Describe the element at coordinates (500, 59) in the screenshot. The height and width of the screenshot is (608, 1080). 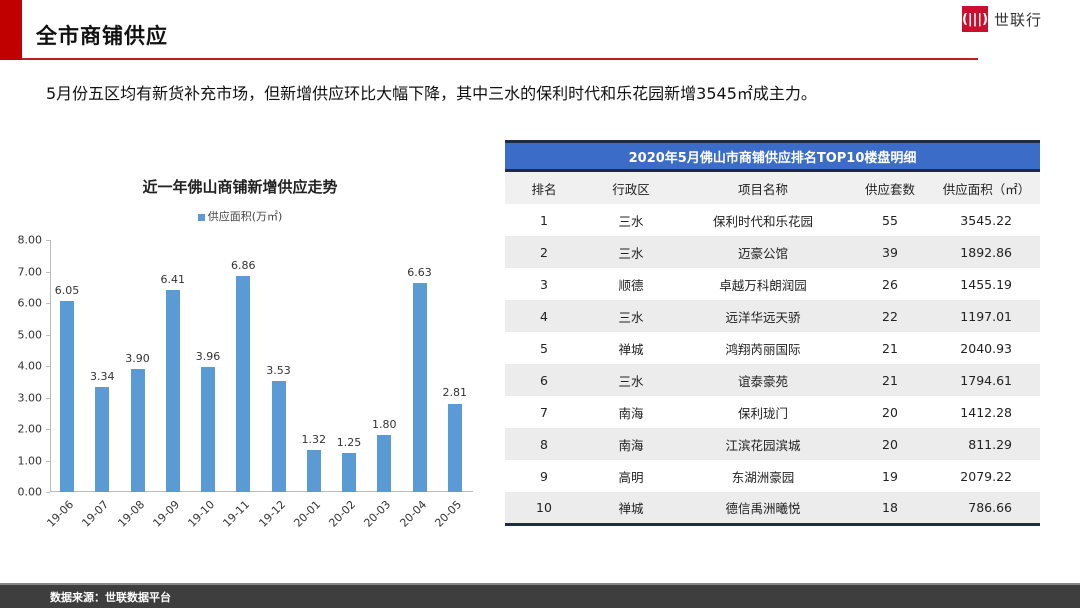
I see `title-divider` at that location.